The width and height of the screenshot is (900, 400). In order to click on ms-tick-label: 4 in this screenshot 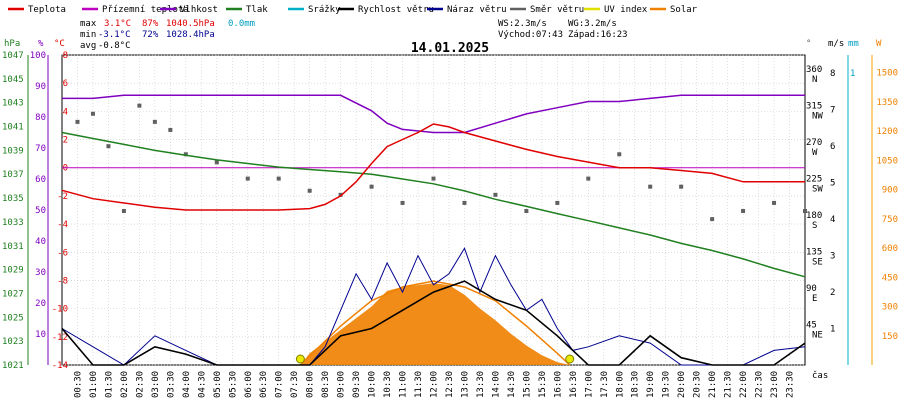, I will do `click(832, 220)`.